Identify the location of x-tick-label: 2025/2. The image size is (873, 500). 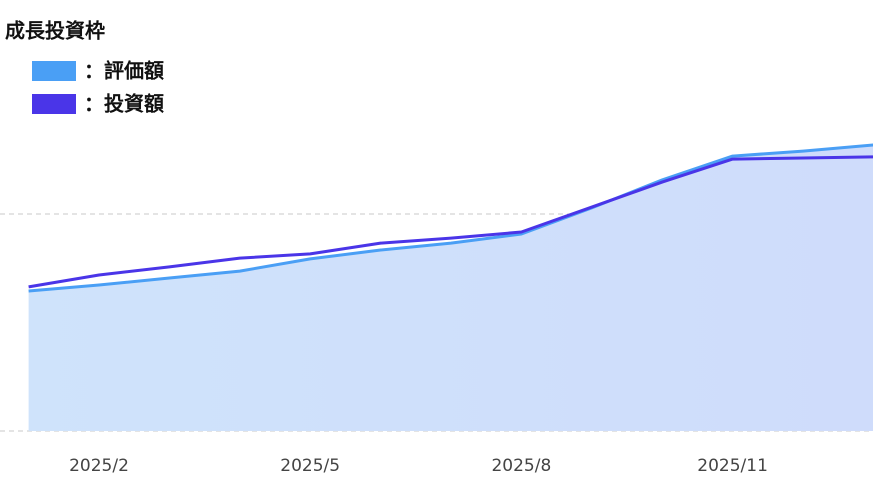
(99, 466).